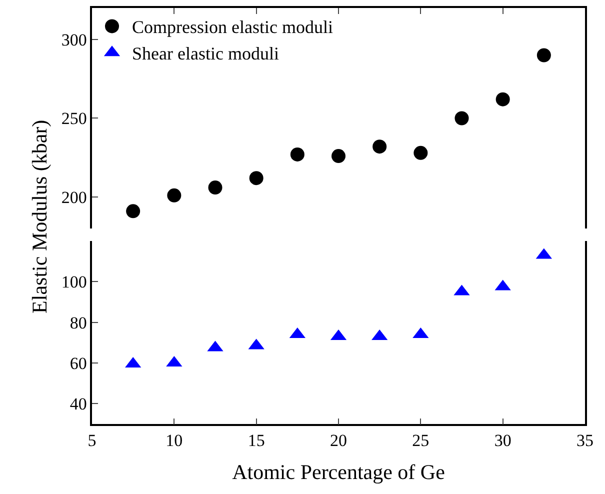  Describe the element at coordinates (256, 440) in the screenshot. I see `x-tick-label: 15` at that location.